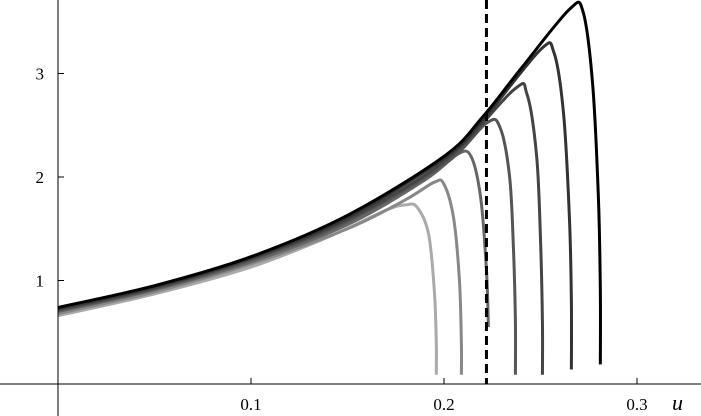  What do you see at coordinates (40, 177) in the screenshot?
I see `y-tick-label: 2` at bounding box center [40, 177].